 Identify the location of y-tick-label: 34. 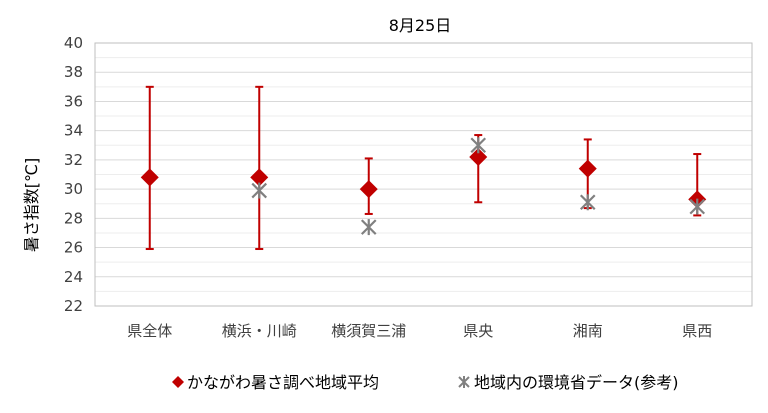
(73, 131).